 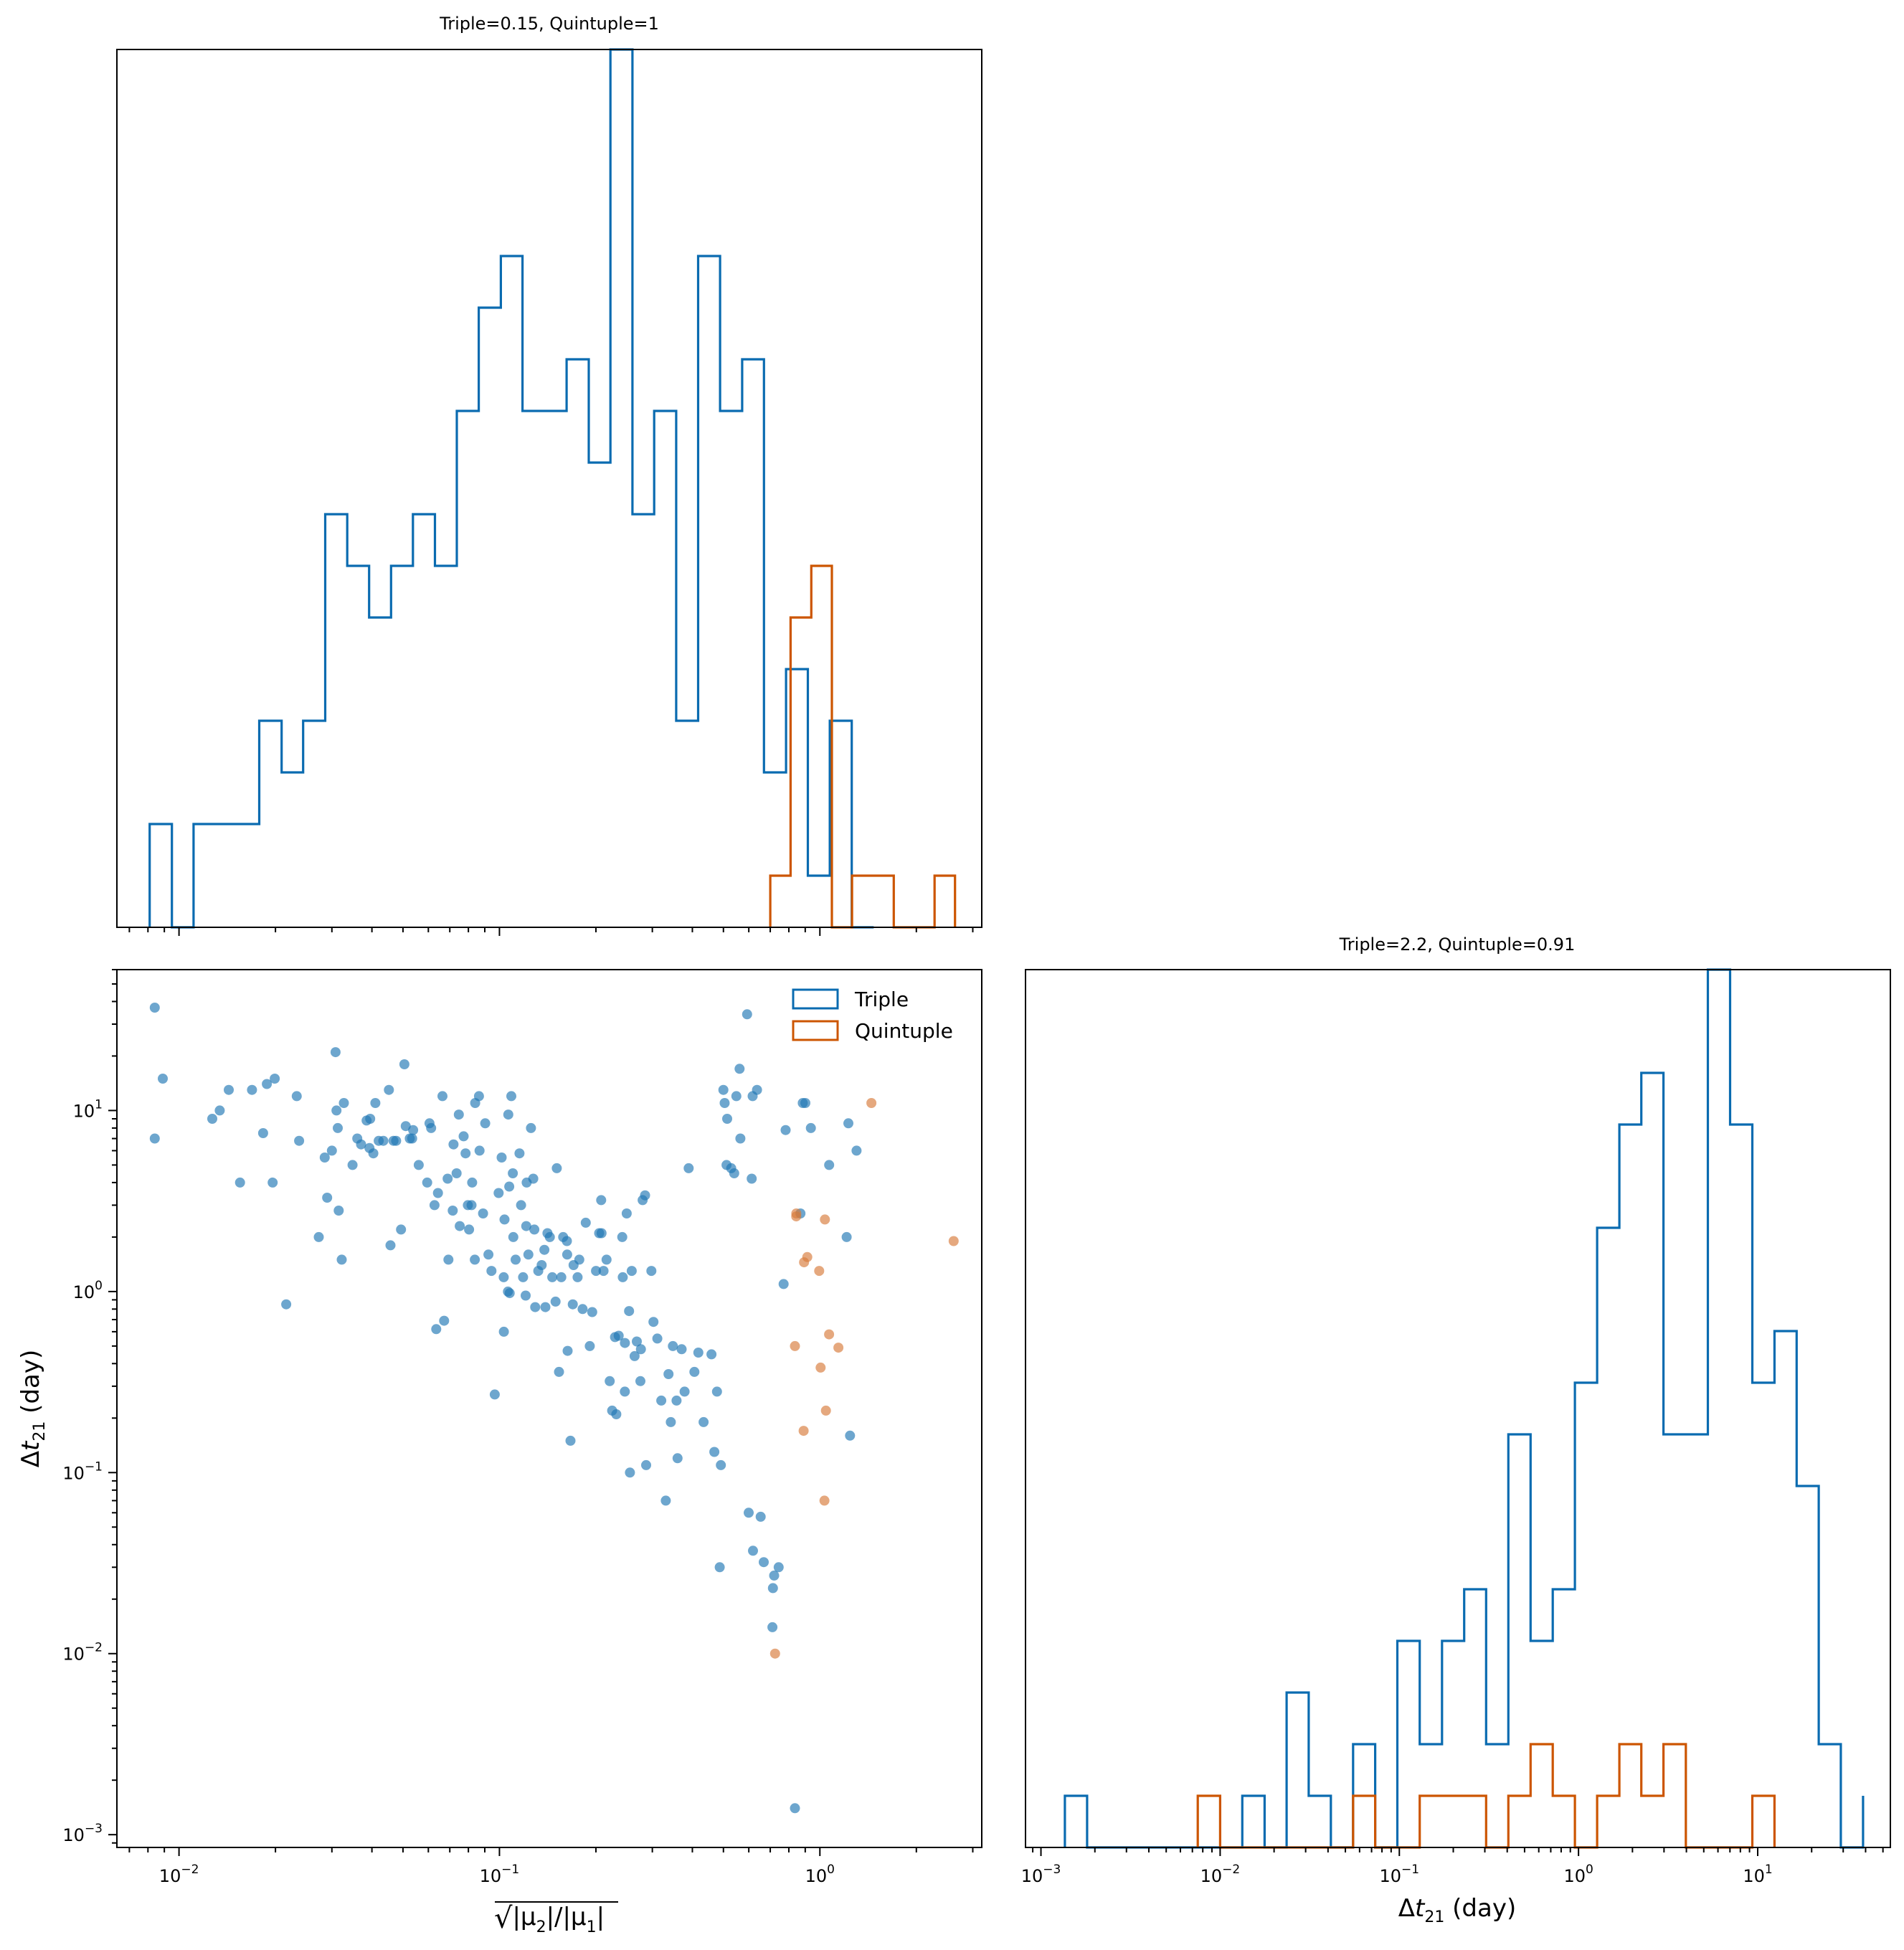 I want to click on top-histogram-title: Triple=0.15, Quintuple=1, so click(x=549, y=24).